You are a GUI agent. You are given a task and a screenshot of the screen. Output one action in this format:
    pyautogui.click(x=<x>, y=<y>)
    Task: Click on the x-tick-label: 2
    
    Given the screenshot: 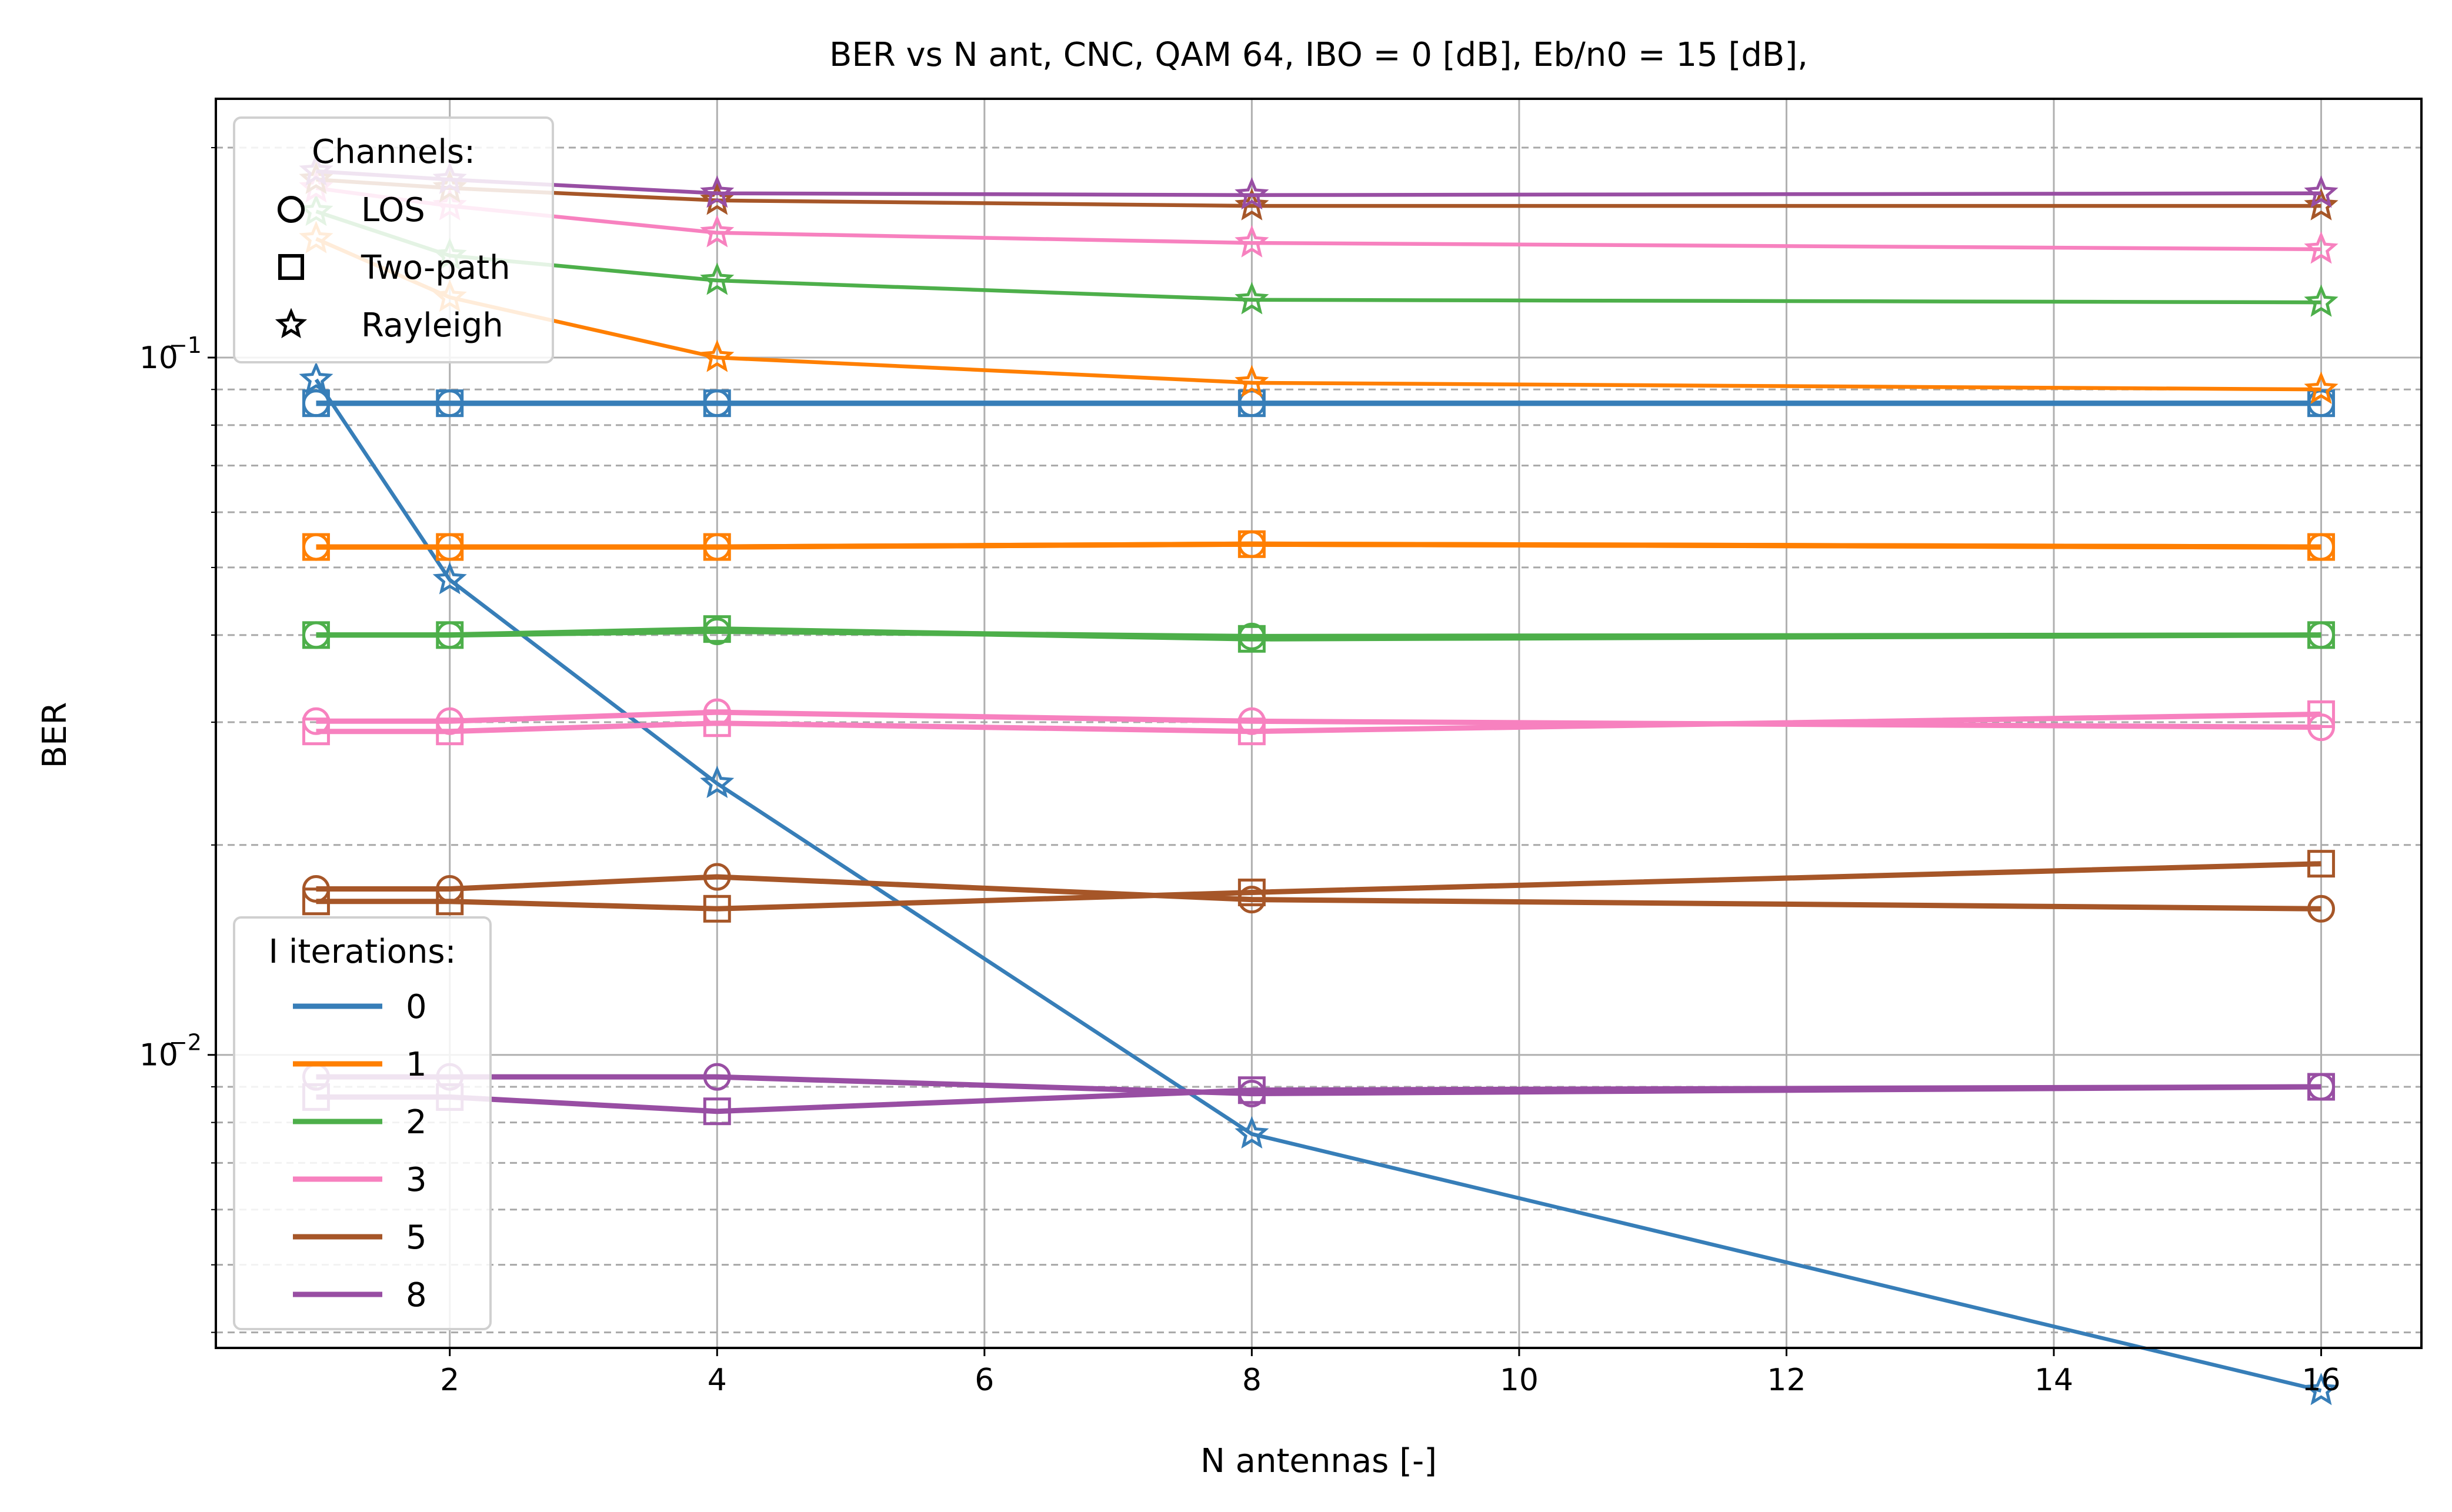 What is the action you would take?
    pyautogui.click(x=450, y=1380)
    